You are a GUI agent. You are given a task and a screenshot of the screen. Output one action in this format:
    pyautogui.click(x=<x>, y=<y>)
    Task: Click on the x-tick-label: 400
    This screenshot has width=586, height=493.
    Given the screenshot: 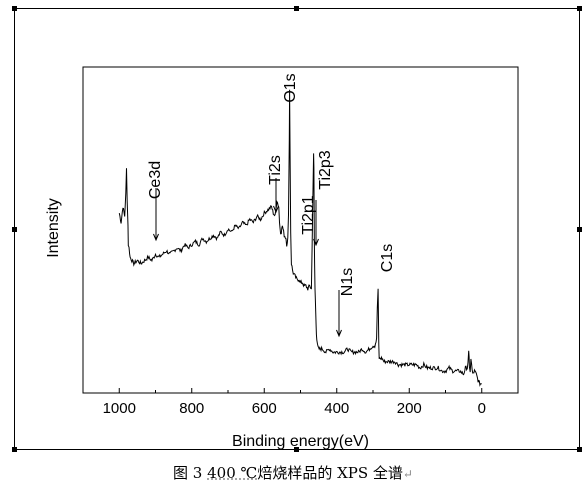 What is the action you would take?
    pyautogui.click(x=336, y=408)
    